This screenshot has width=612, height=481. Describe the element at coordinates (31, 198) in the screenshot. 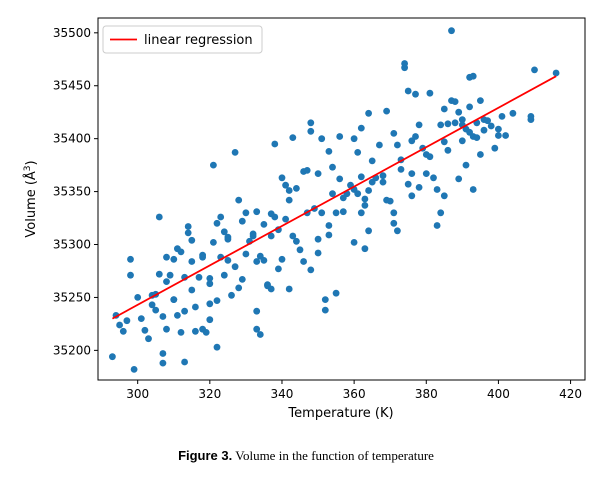

I see `y-axis-label: Volume (Å3)` at that location.